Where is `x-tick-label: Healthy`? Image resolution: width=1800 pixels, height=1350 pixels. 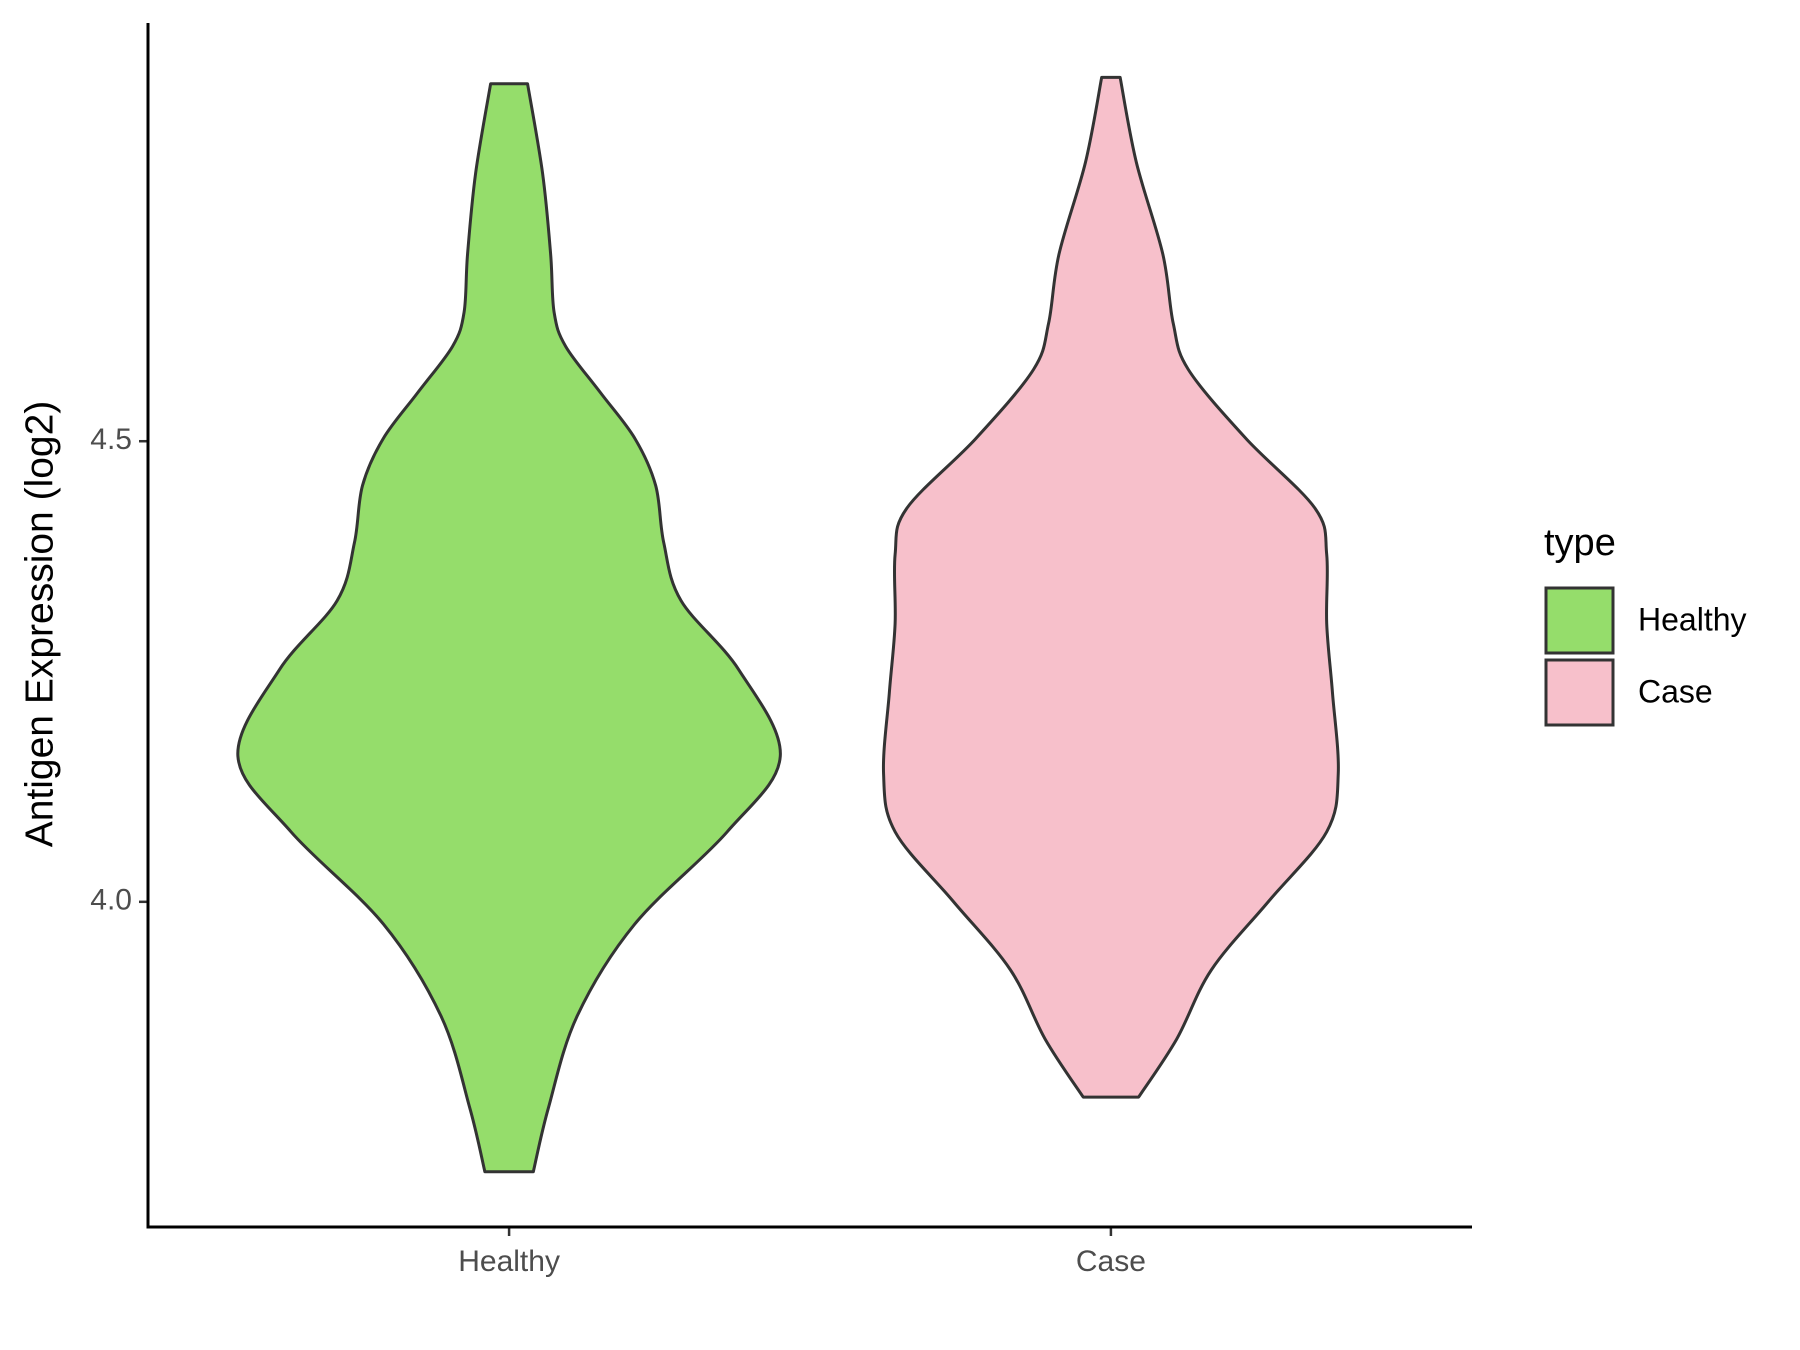
x-tick-label: Healthy is located at coordinates (509, 1261).